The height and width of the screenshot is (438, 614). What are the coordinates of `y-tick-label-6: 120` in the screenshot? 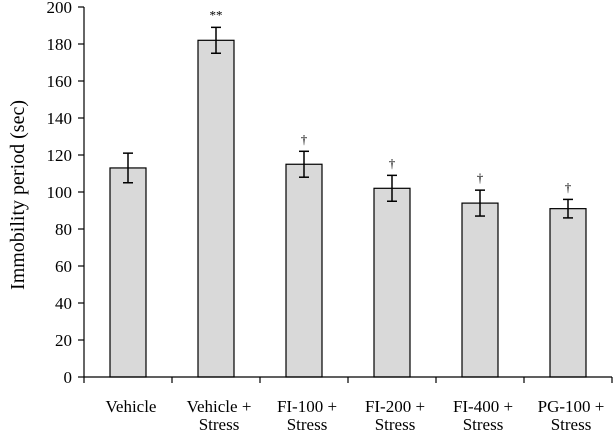 It's located at (60, 155).